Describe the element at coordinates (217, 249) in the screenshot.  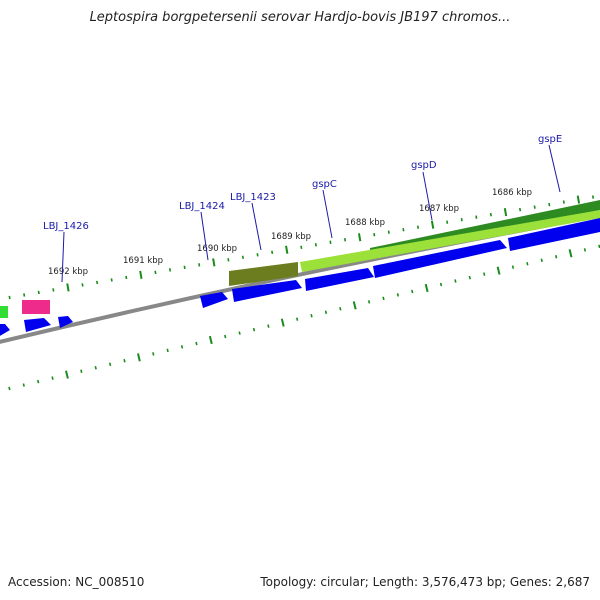
I see `kbp-label: 1690 kbp` at that location.